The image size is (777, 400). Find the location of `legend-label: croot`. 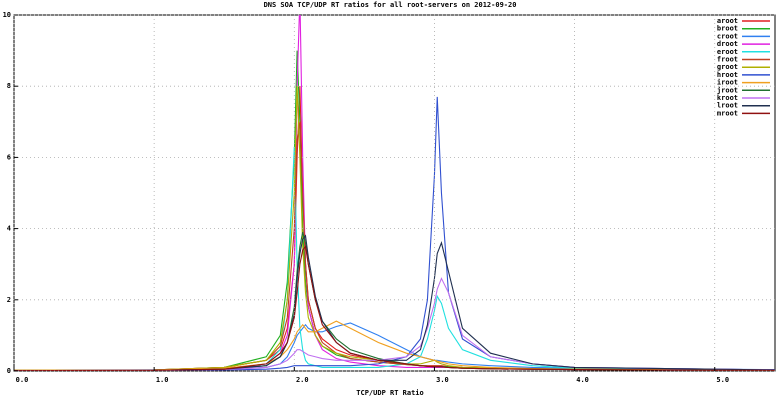

legend-label: croot is located at coordinates (727, 36).